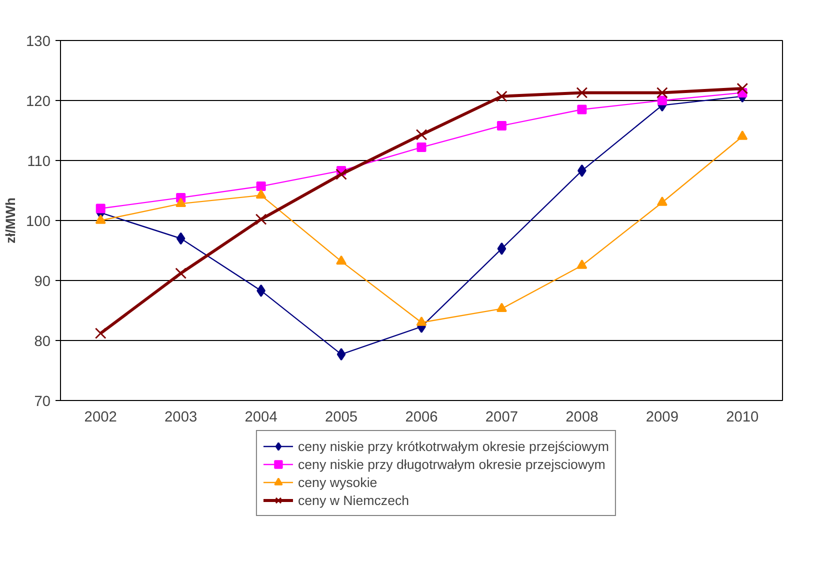 The image size is (822, 574). Describe the element at coordinates (582, 418) in the screenshot. I see `x-tick-label: 2008` at that location.